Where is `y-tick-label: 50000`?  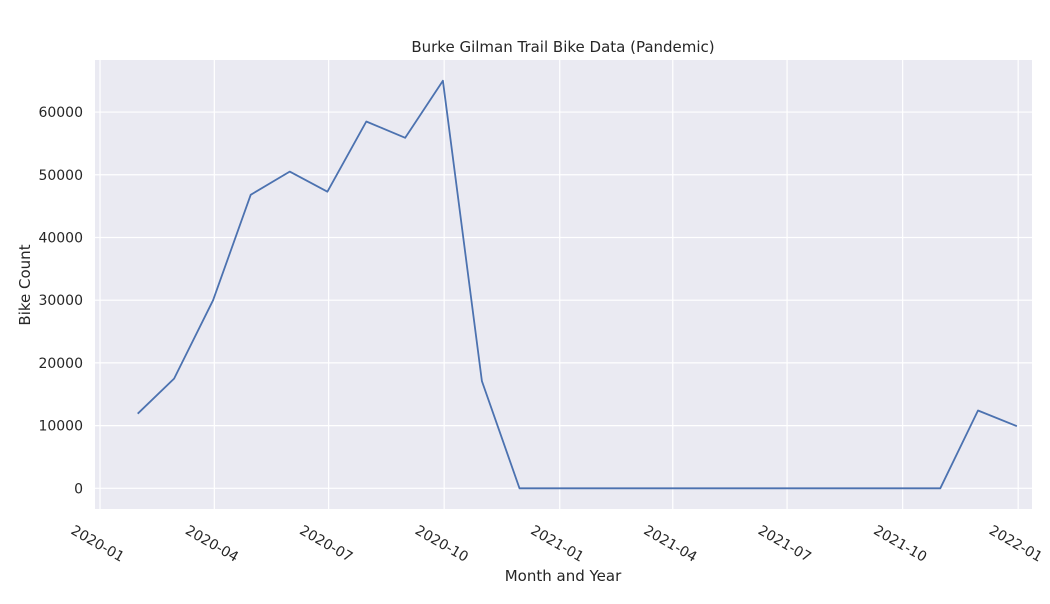
y-tick-label: 50000 is located at coordinates (60, 176).